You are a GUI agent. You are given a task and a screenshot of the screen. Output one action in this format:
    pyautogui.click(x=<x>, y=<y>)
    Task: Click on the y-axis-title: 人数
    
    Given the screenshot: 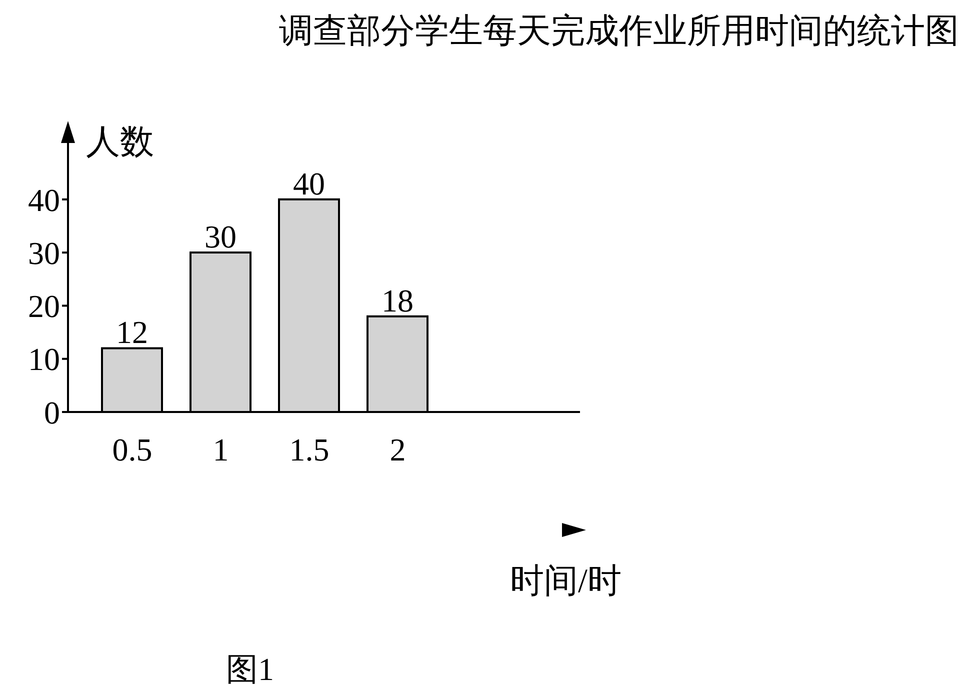 What is the action you would take?
    pyautogui.click(x=120, y=143)
    